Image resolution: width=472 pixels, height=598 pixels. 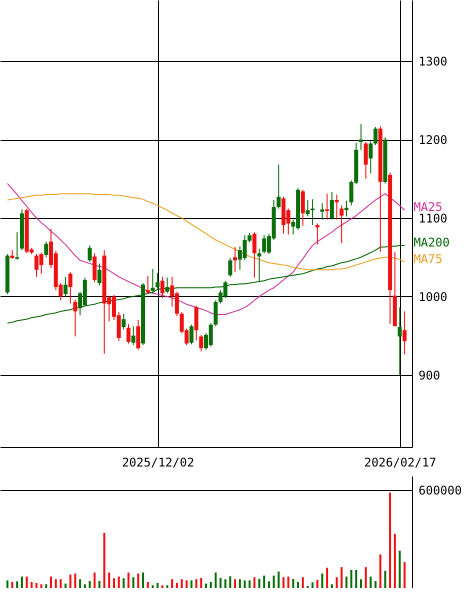 I want to click on y-tick-label: 1000, so click(x=433, y=297).